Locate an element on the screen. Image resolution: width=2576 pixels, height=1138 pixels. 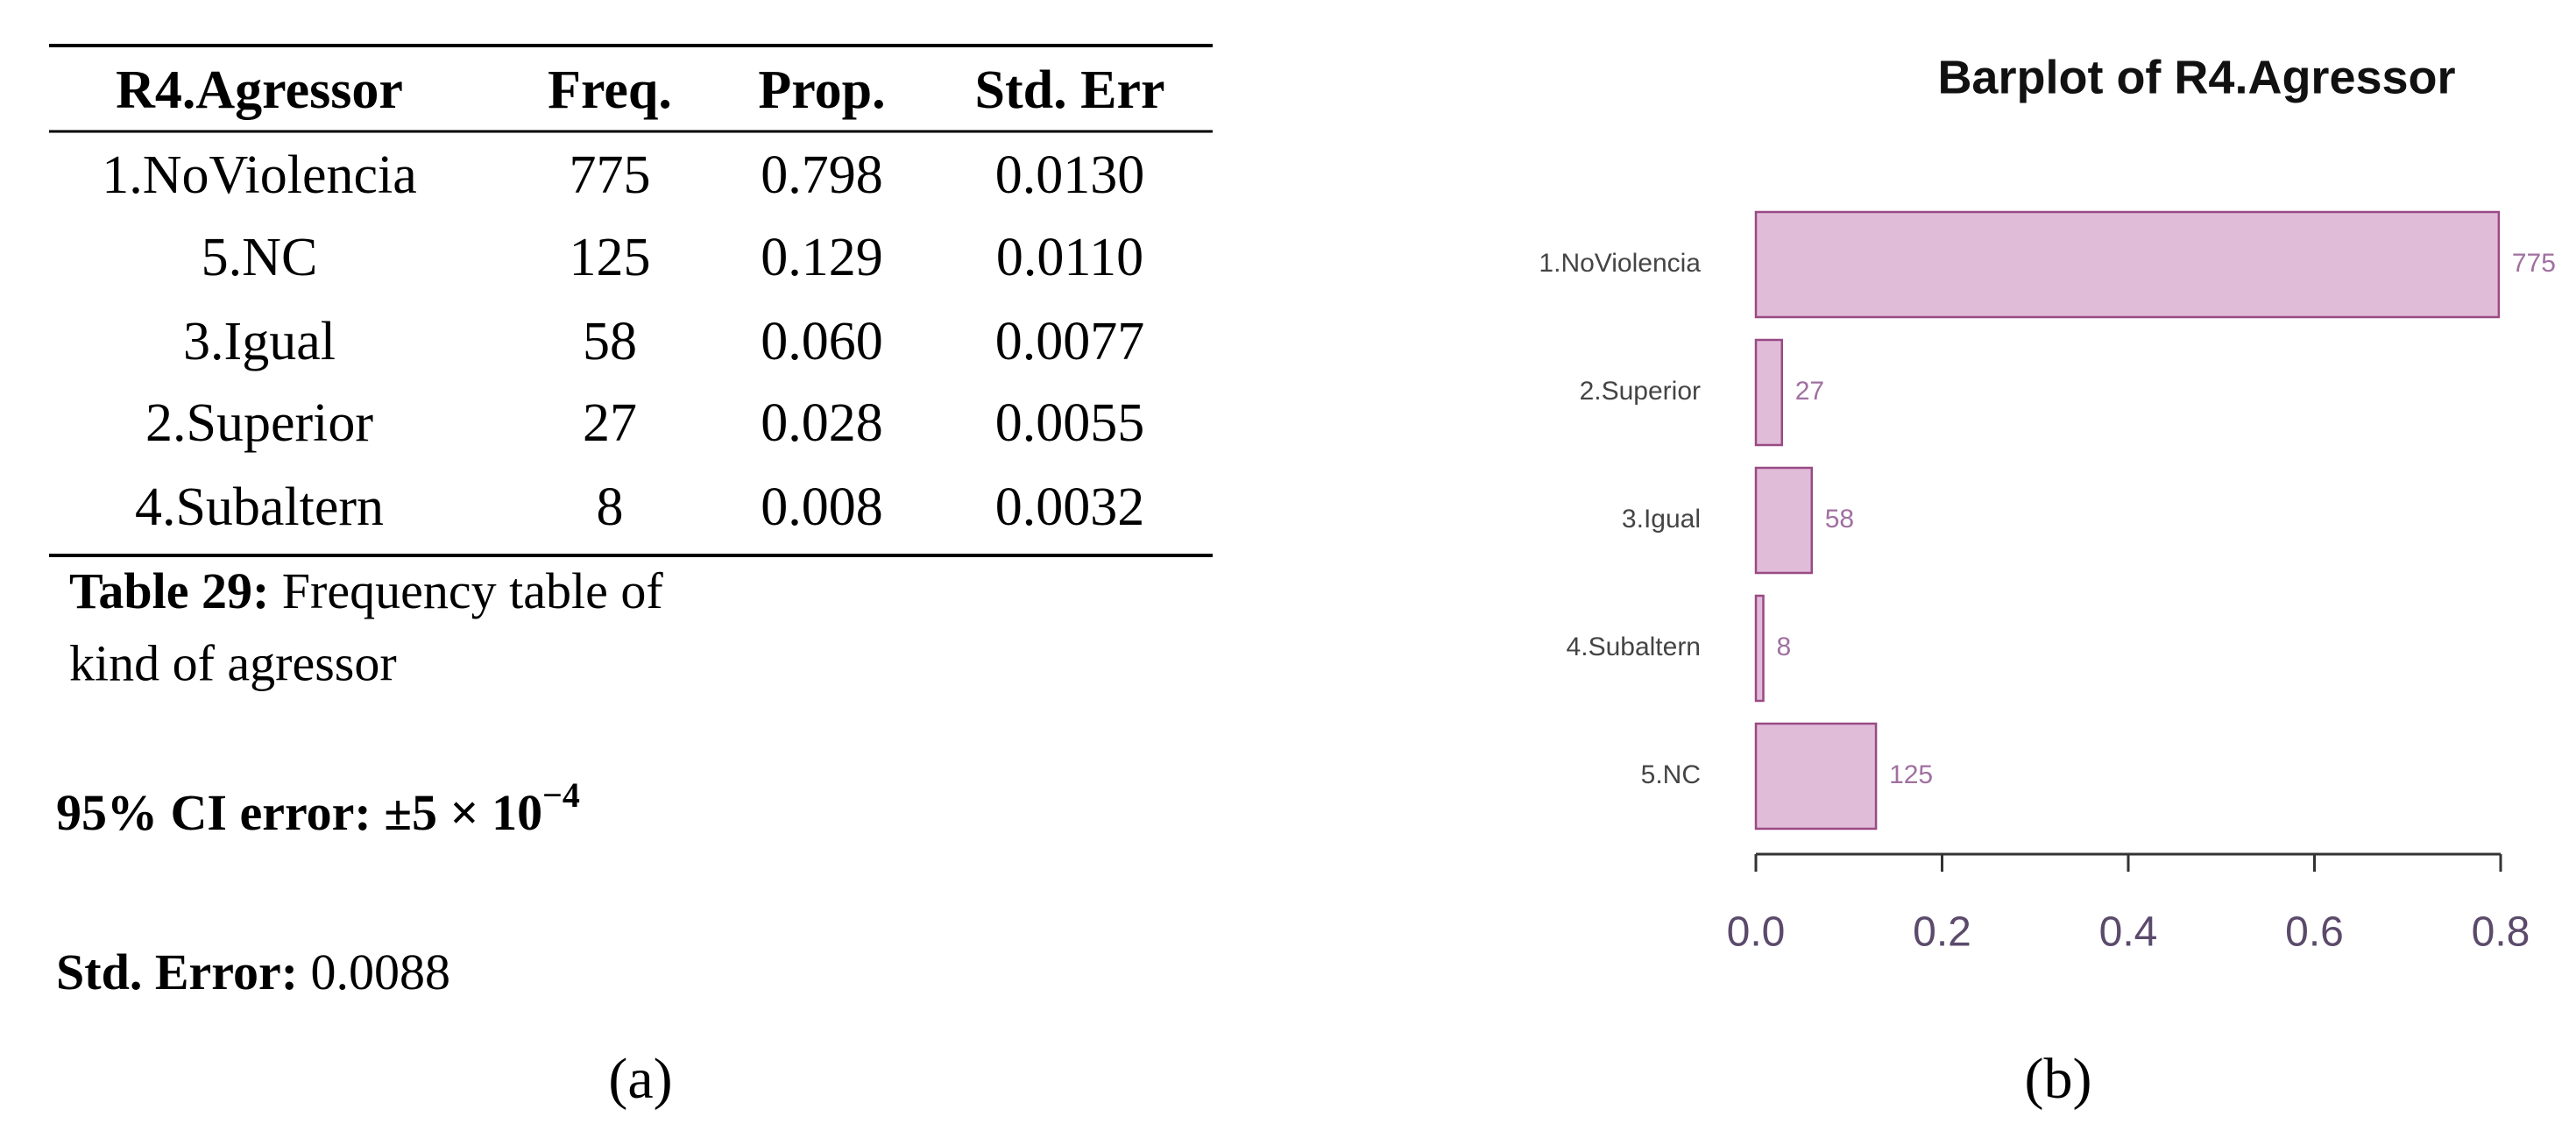
table-cell: 5.NC is located at coordinates (260, 257).